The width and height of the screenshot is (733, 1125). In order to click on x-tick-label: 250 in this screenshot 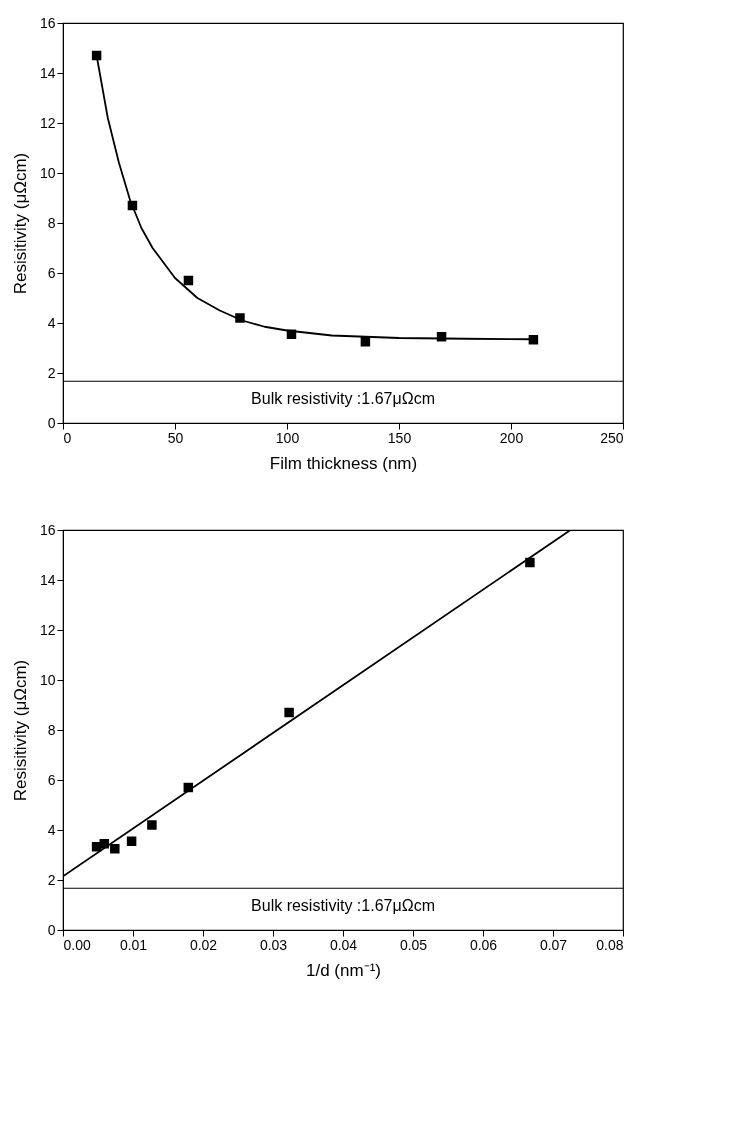, I will do `click(612, 437)`.